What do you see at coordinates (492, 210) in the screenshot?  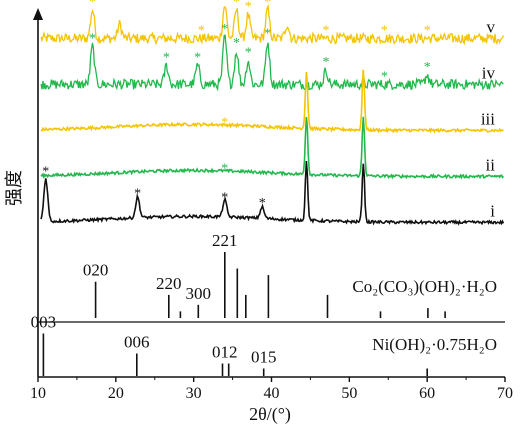 I see `series-label-i: i` at bounding box center [492, 210].